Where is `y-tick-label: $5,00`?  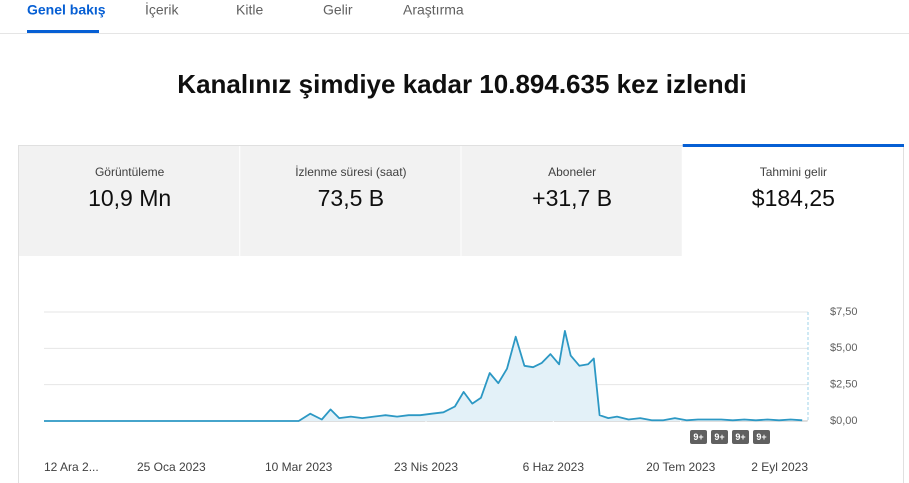
y-tick-label: $5,00 is located at coordinates (844, 348).